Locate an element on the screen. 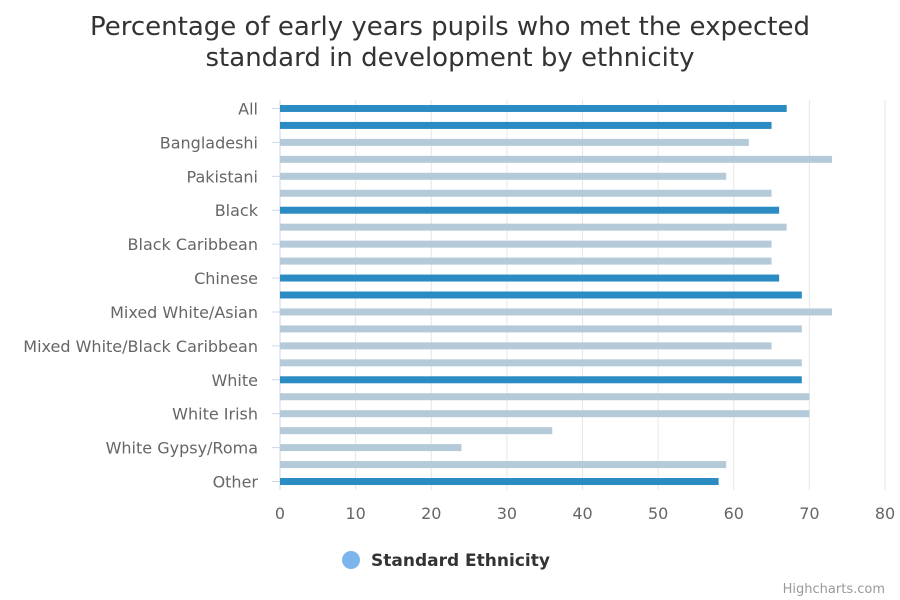 Image resolution: width=900 pixels, height=600 pixels. category-label: Mixed White/Black Caribbean is located at coordinates (140, 346).